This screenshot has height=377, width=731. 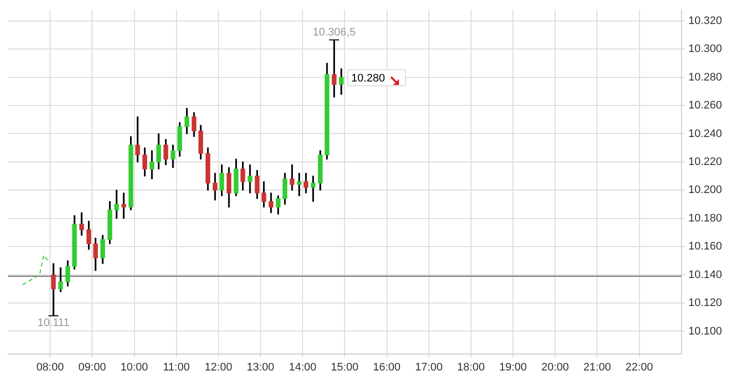 What do you see at coordinates (705, 134) in the screenshot?
I see `y-tick-label: 10.240` at bounding box center [705, 134].